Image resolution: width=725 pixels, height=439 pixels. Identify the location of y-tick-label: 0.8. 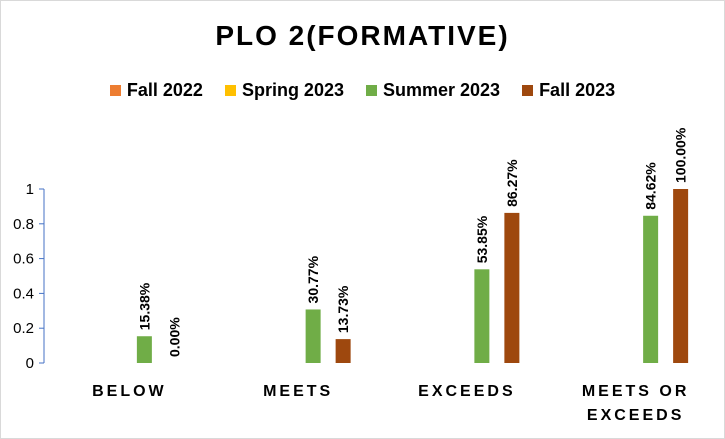
(23, 224).